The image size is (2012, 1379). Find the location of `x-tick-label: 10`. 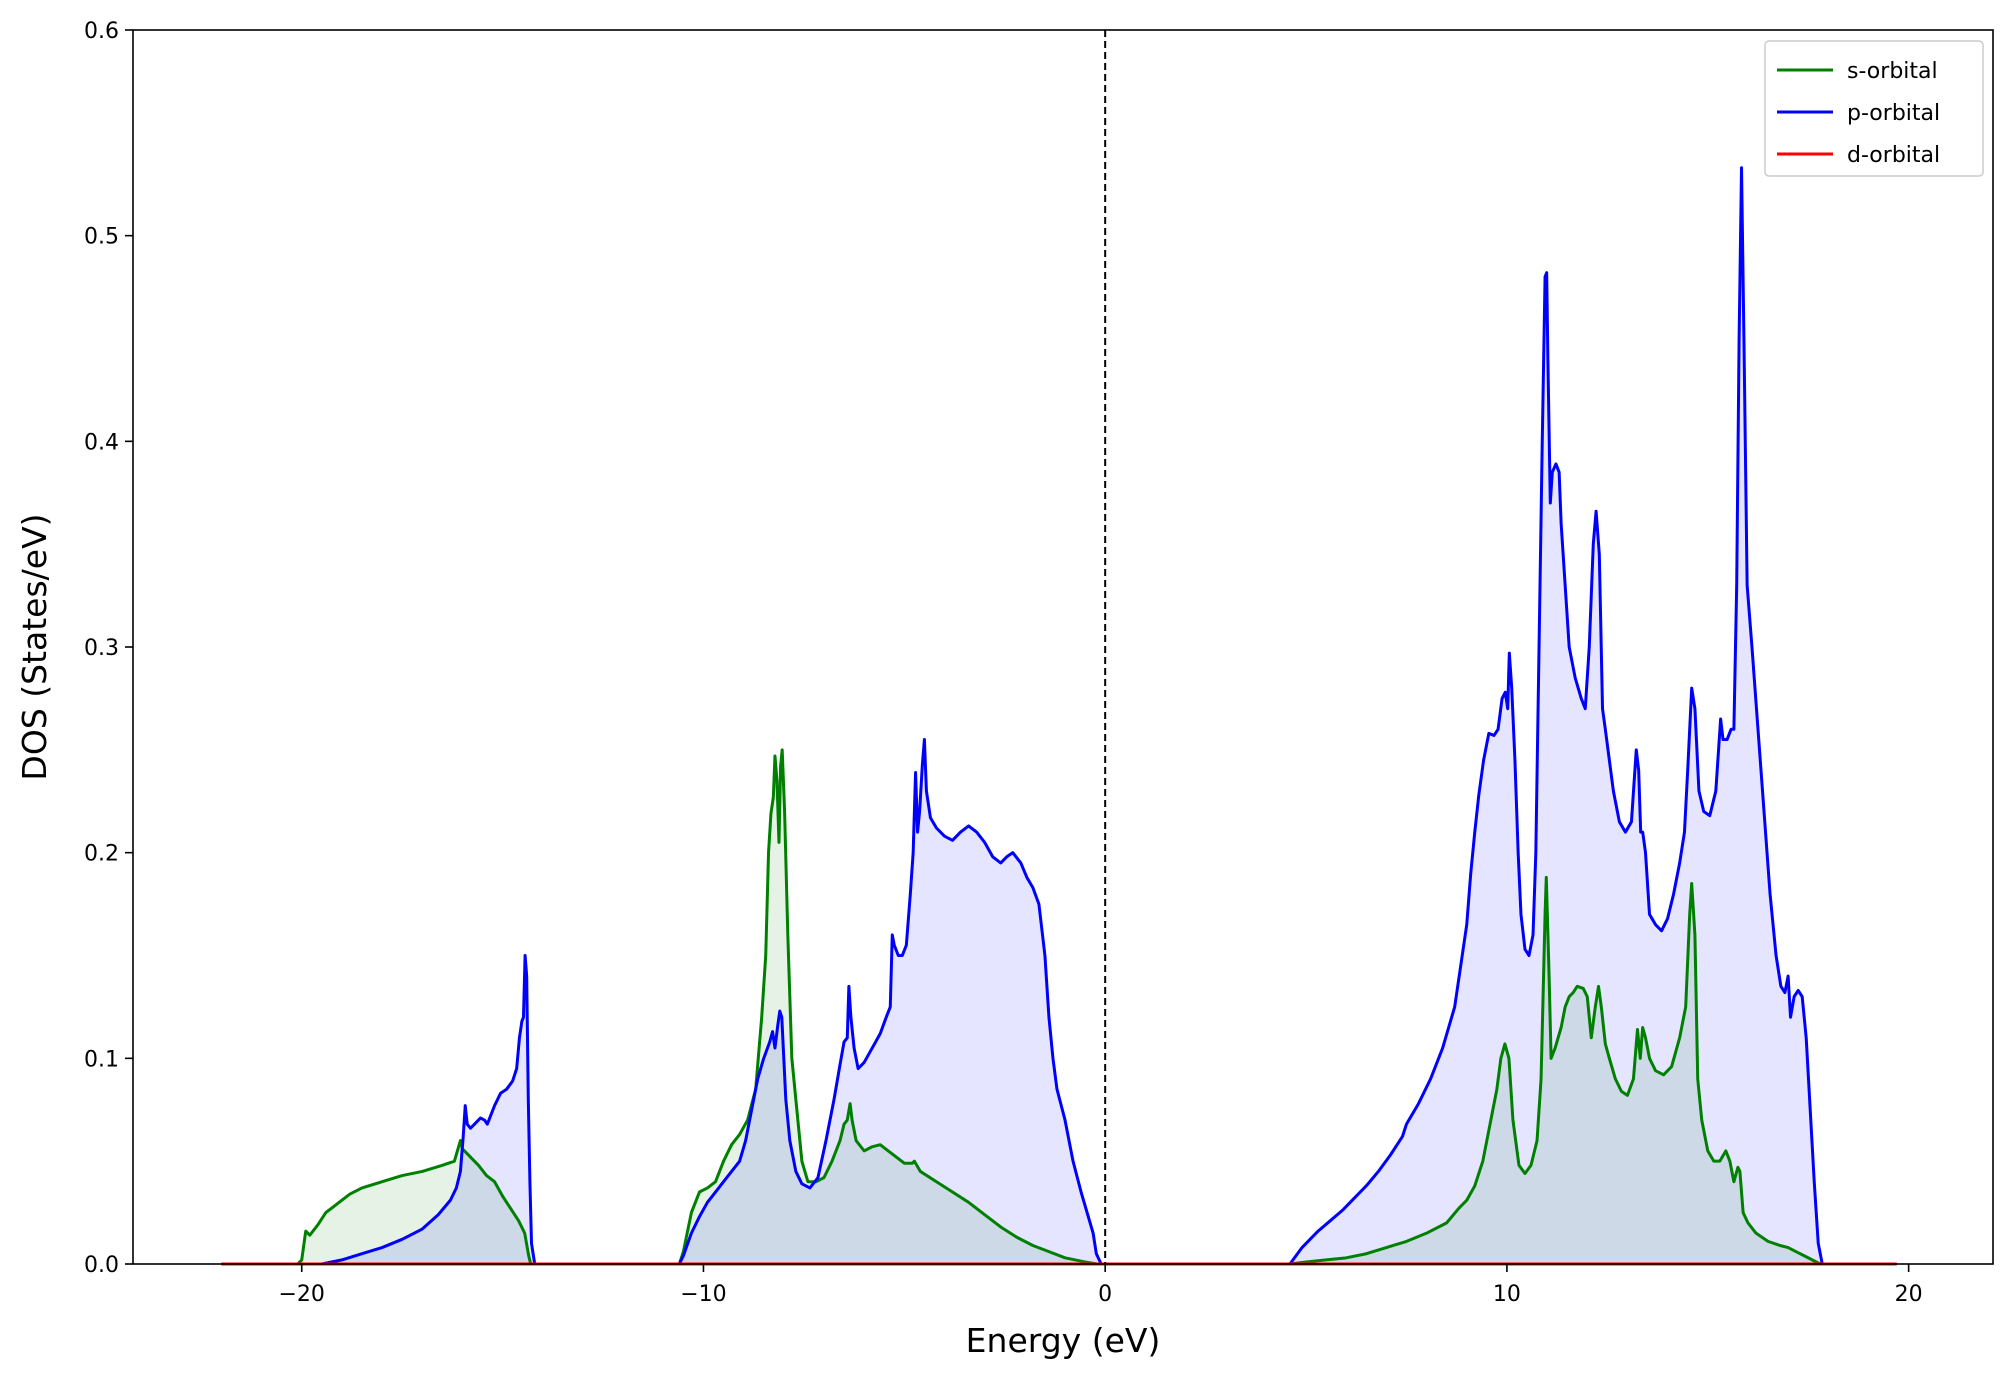

x-tick-label: 10 is located at coordinates (1507, 1294).